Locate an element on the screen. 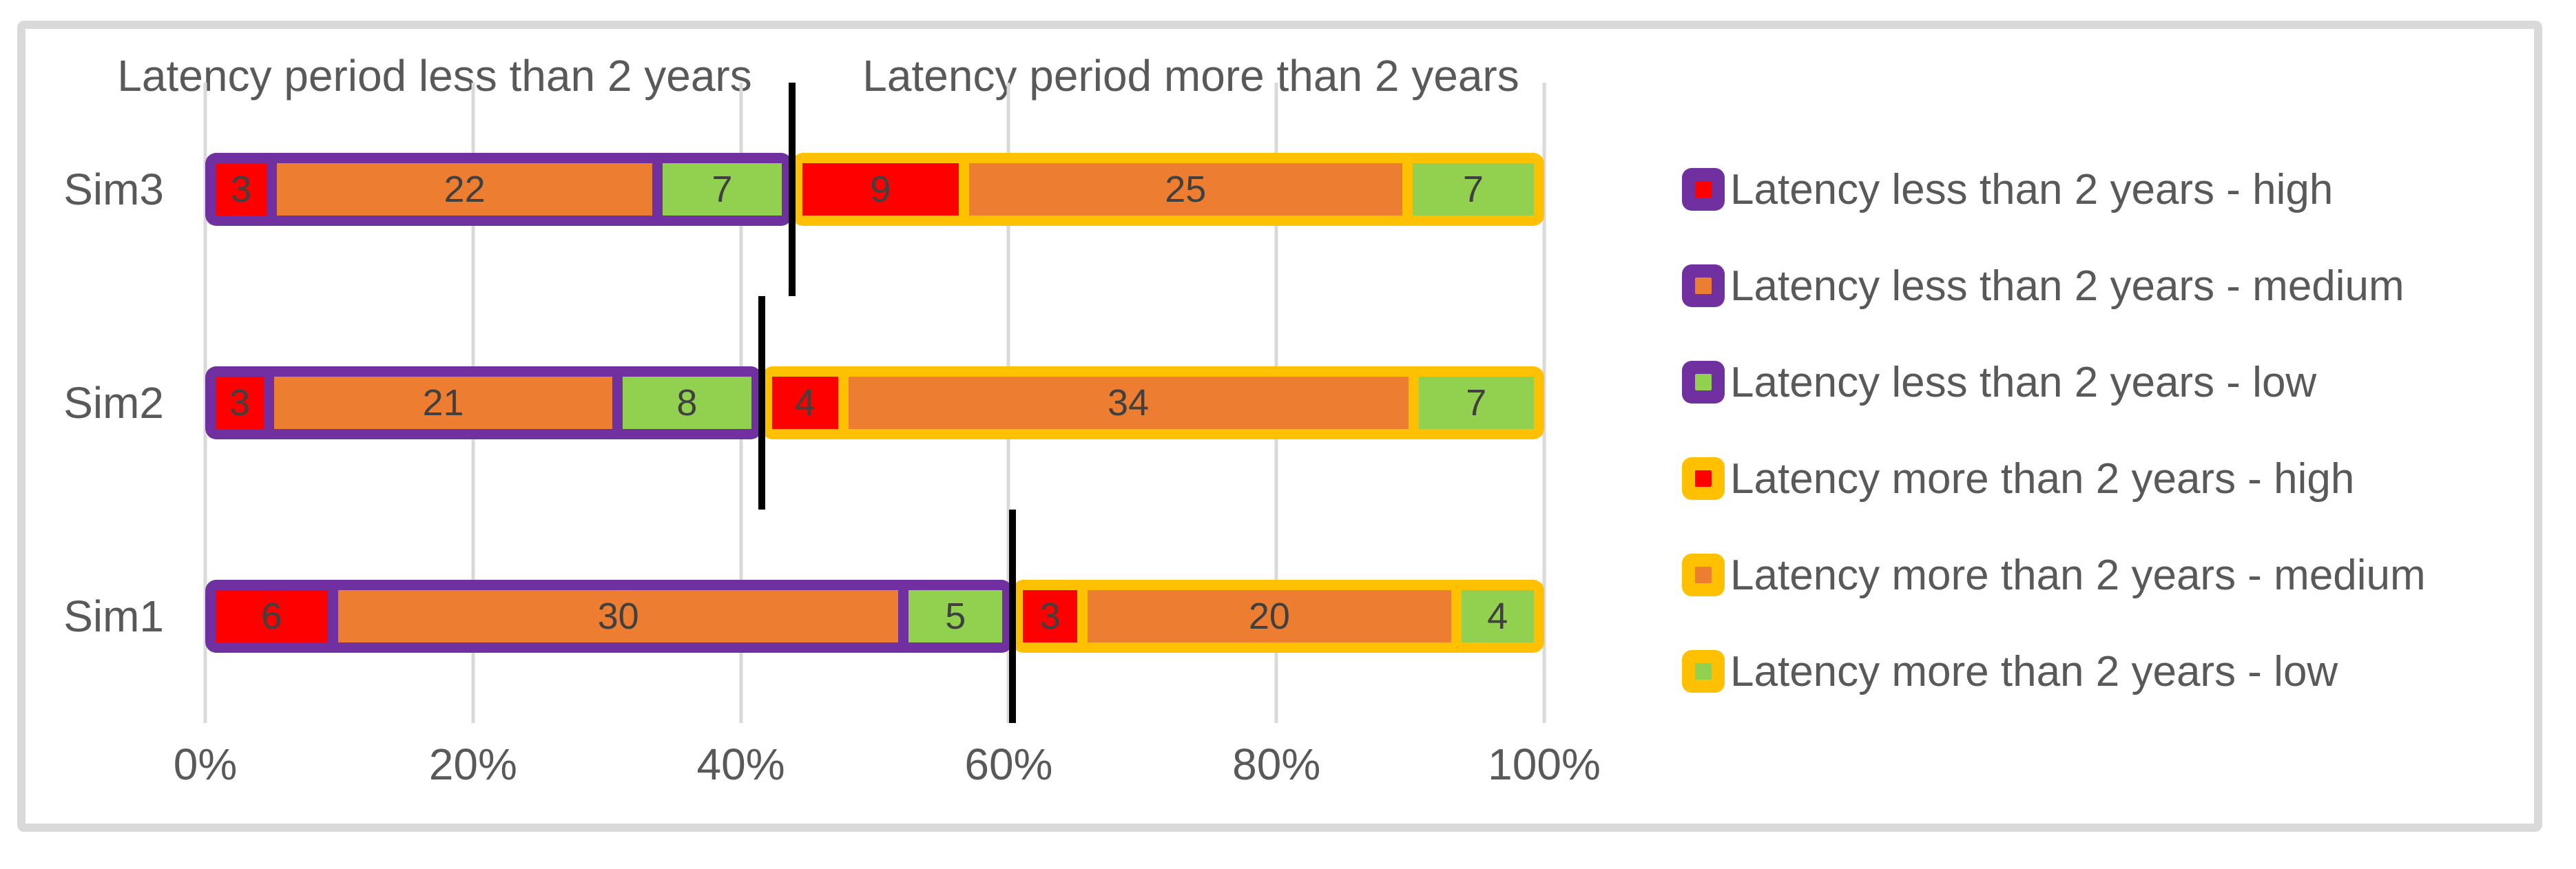 The height and width of the screenshot is (869, 2576). legend-item: Latency less than 2 years - medium is located at coordinates (2054, 286).